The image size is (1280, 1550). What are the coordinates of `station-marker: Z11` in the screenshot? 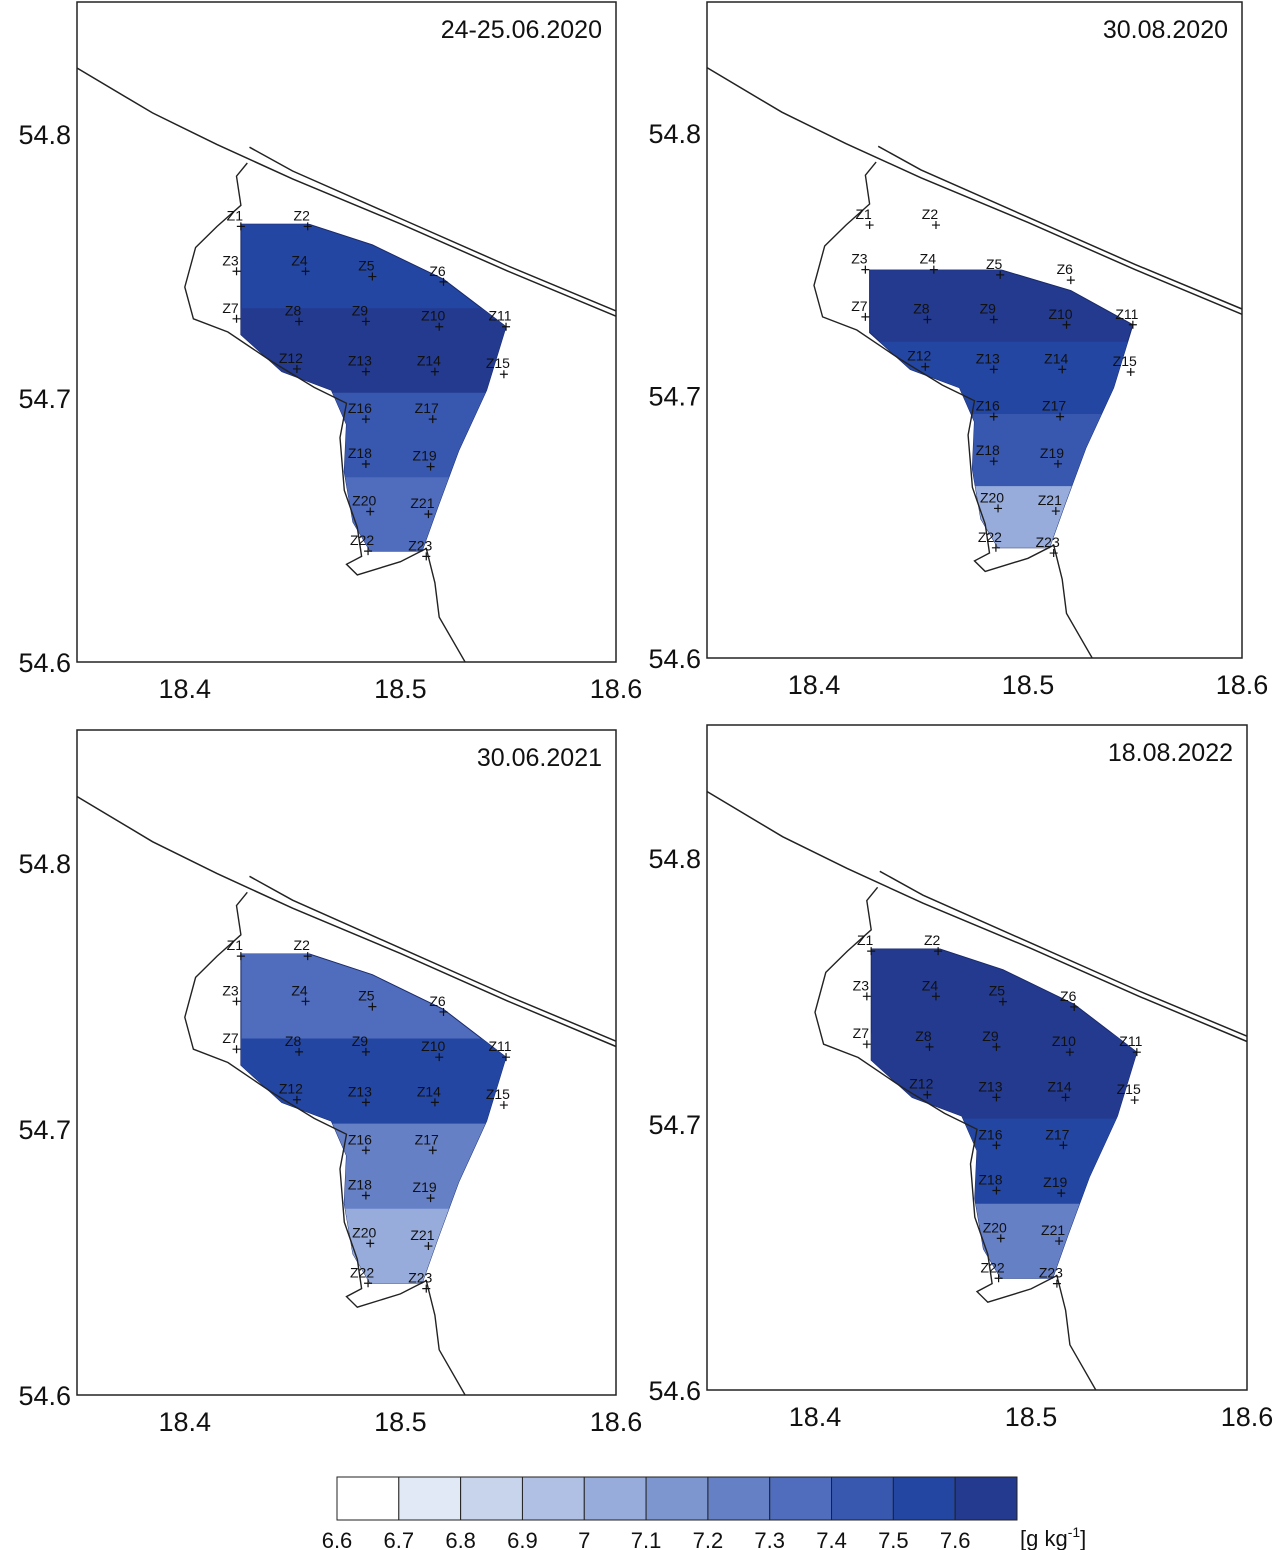 It's located at (500, 319).